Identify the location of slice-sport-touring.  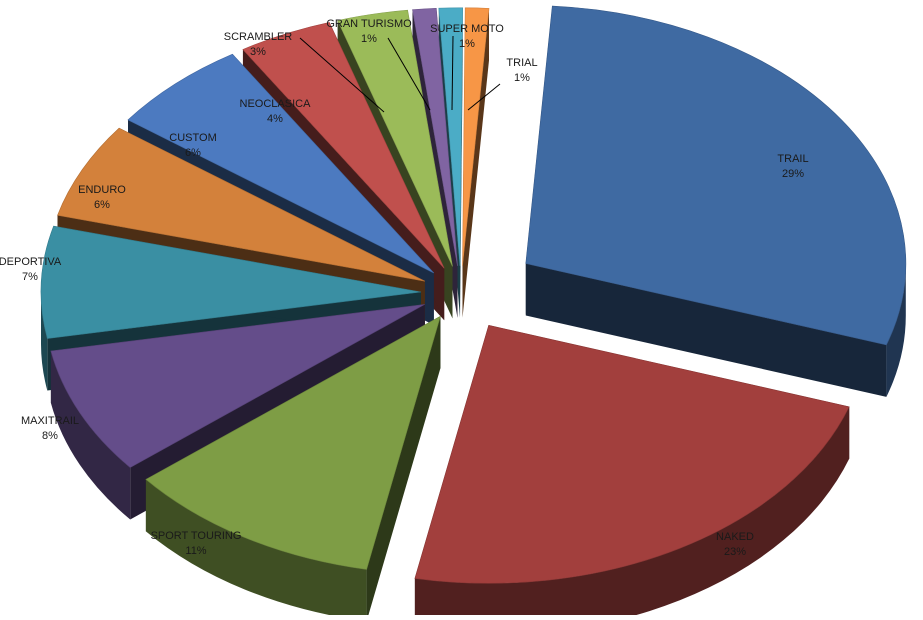
(293, 442).